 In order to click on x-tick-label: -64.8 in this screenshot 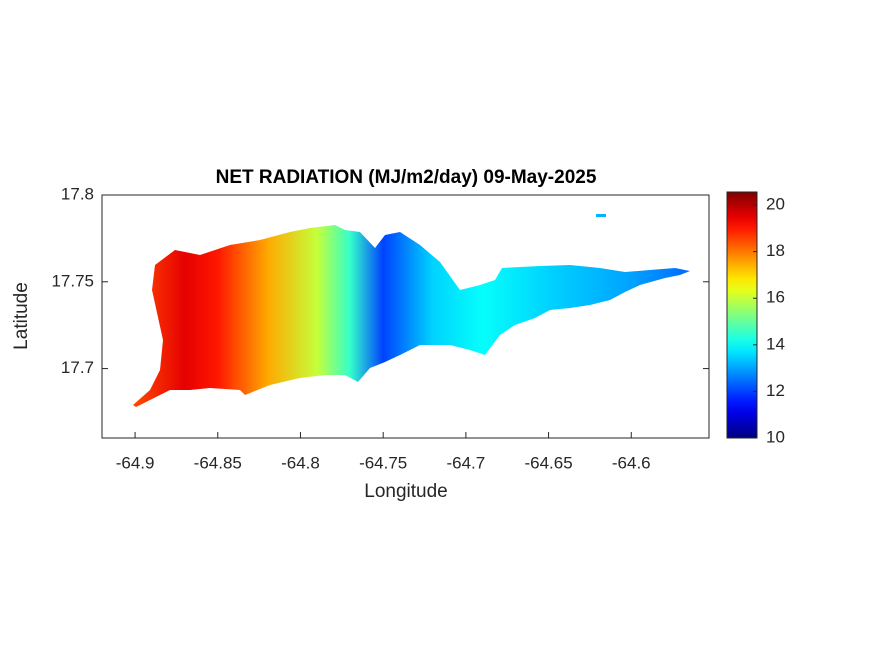, I will do `click(300, 462)`.